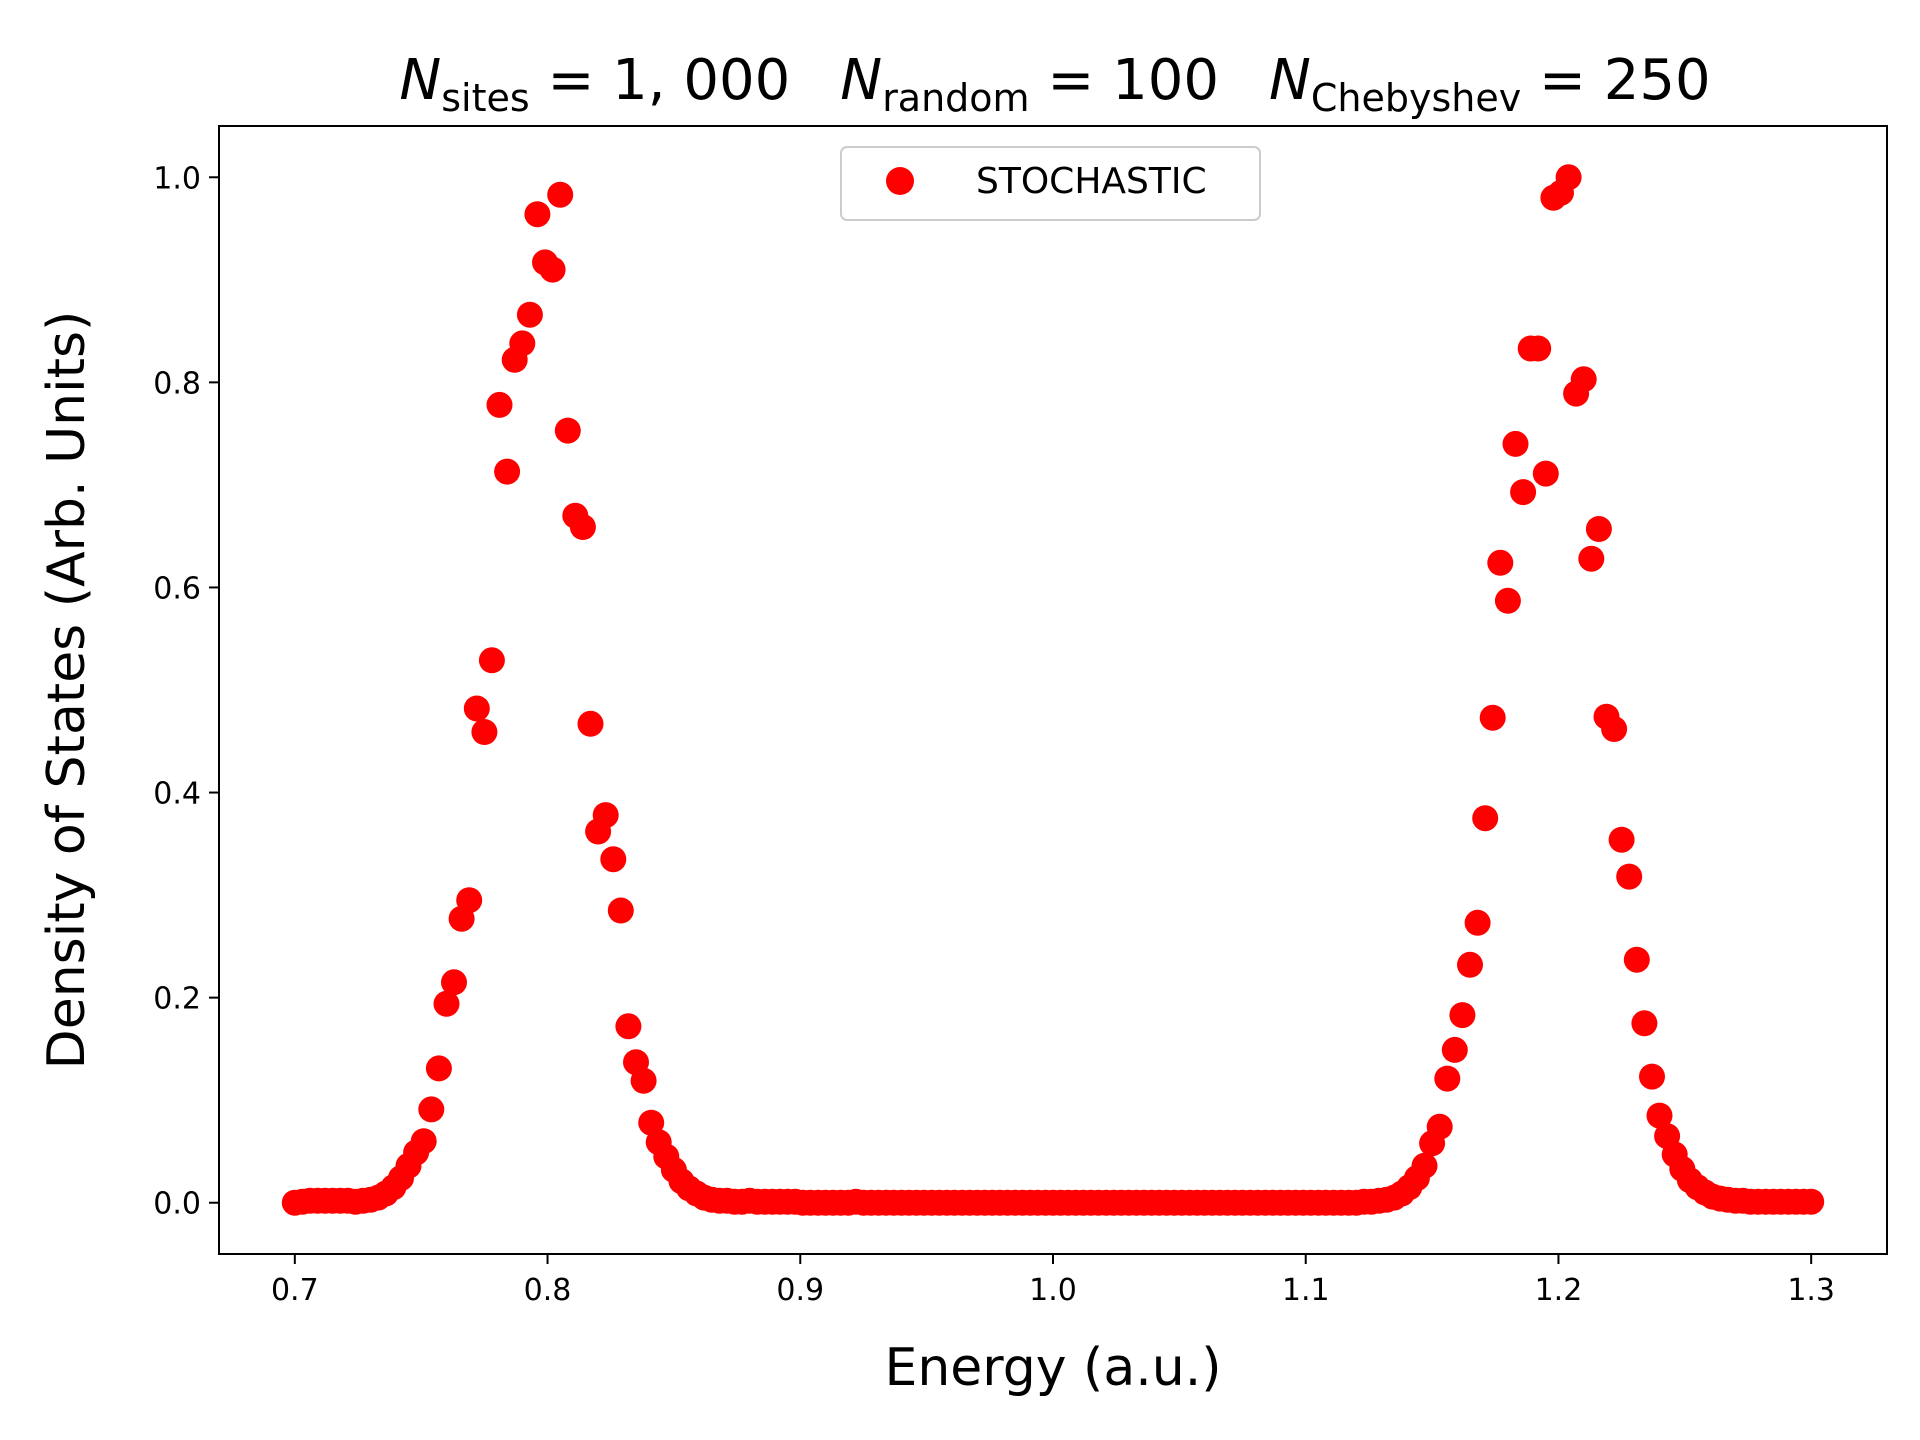  I want to click on legend-marker, so click(900, 181).